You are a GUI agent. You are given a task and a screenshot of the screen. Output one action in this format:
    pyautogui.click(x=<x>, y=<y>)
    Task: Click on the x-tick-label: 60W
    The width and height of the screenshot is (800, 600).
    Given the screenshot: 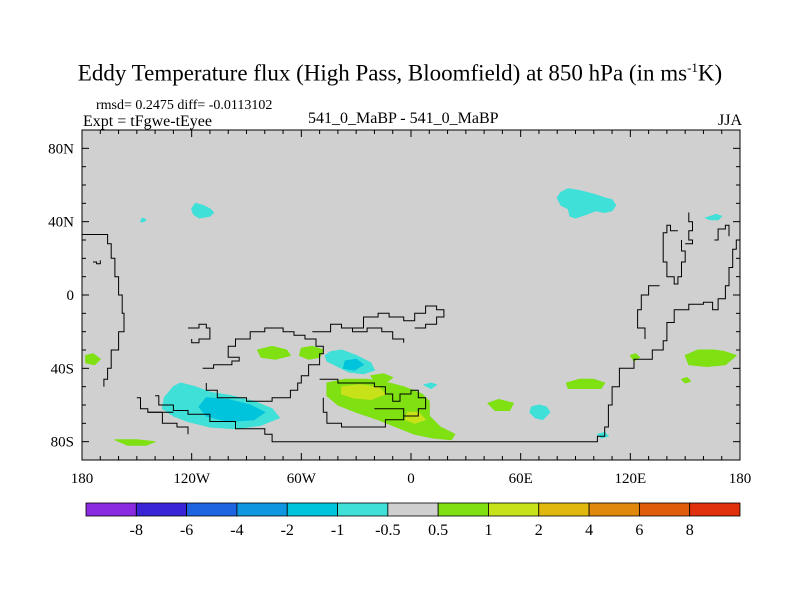 What is the action you would take?
    pyautogui.click(x=302, y=479)
    